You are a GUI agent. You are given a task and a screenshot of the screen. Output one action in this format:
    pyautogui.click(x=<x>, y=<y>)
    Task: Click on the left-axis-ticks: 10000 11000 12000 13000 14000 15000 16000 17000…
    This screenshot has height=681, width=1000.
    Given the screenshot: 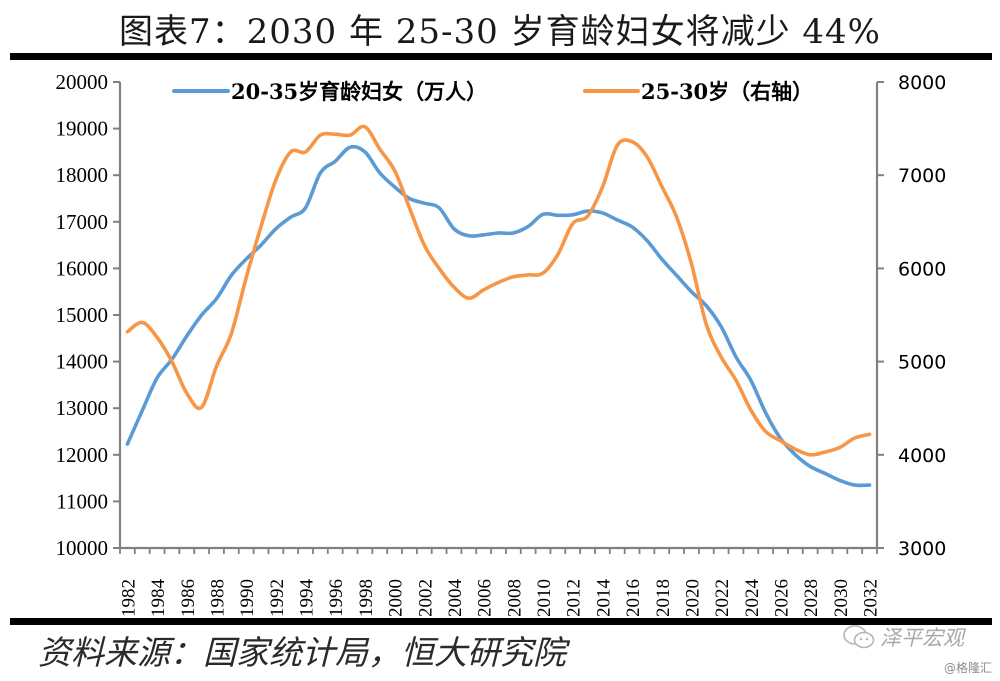 What is the action you would take?
    pyautogui.click(x=88, y=315)
    